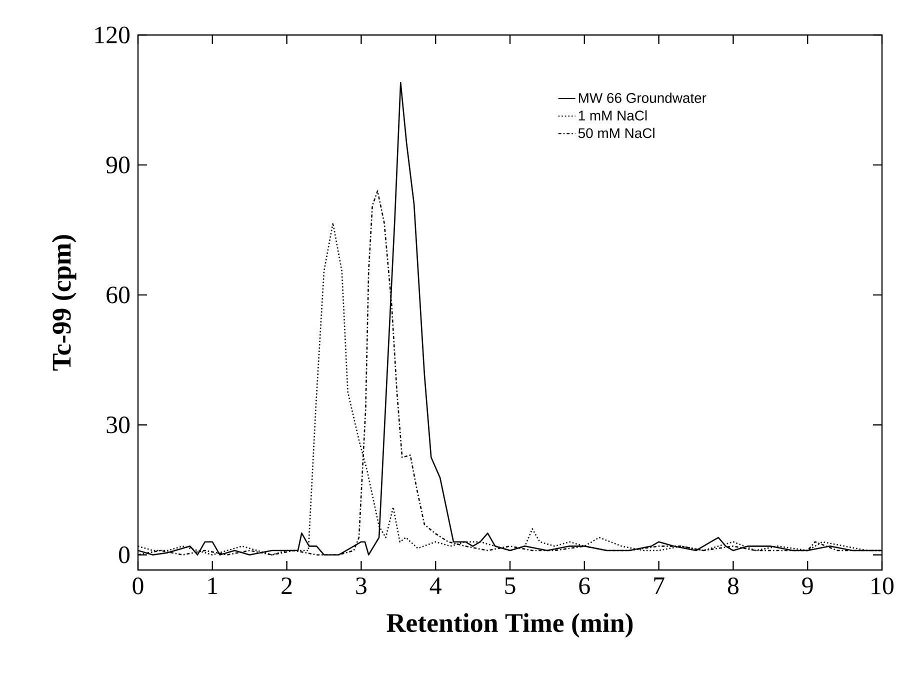  I want to click on y-tick-label: 90, so click(118, 165).